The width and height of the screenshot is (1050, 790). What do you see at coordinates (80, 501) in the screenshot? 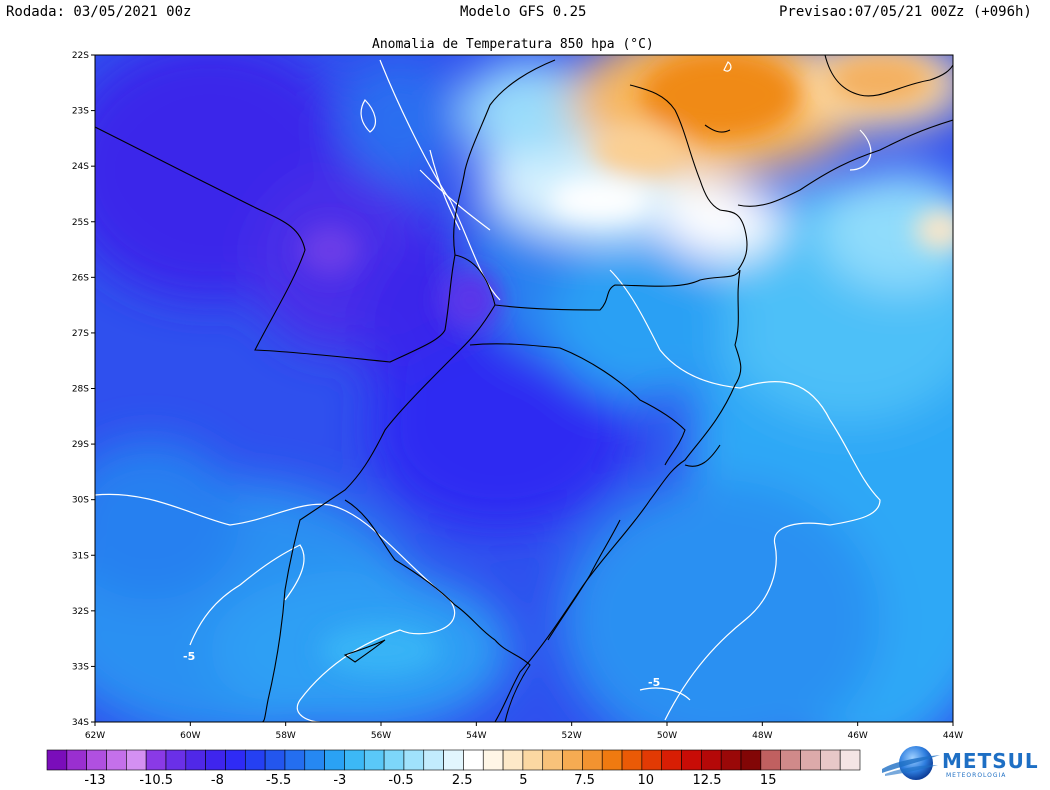
I see `lat-label: 30S` at bounding box center [80, 501].